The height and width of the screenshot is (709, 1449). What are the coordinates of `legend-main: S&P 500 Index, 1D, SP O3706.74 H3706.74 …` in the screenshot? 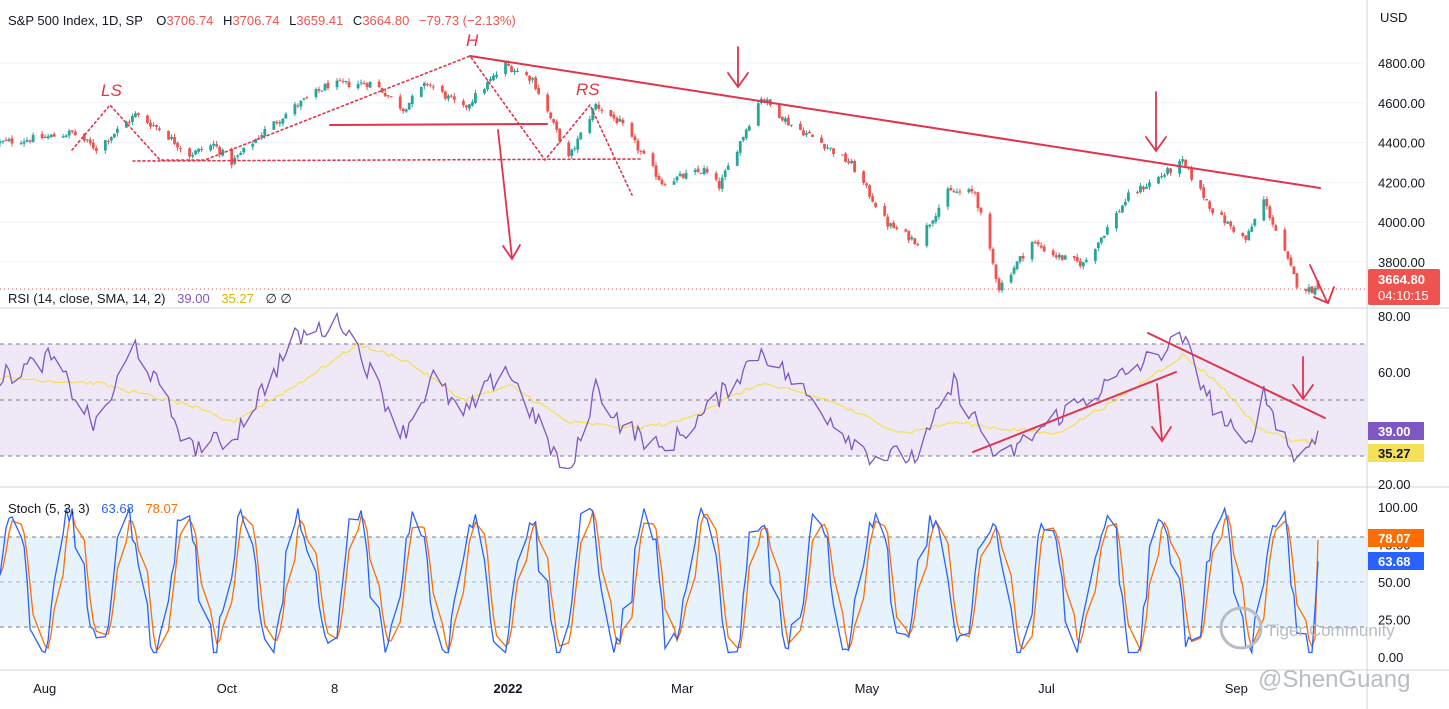 It's located at (262, 20).